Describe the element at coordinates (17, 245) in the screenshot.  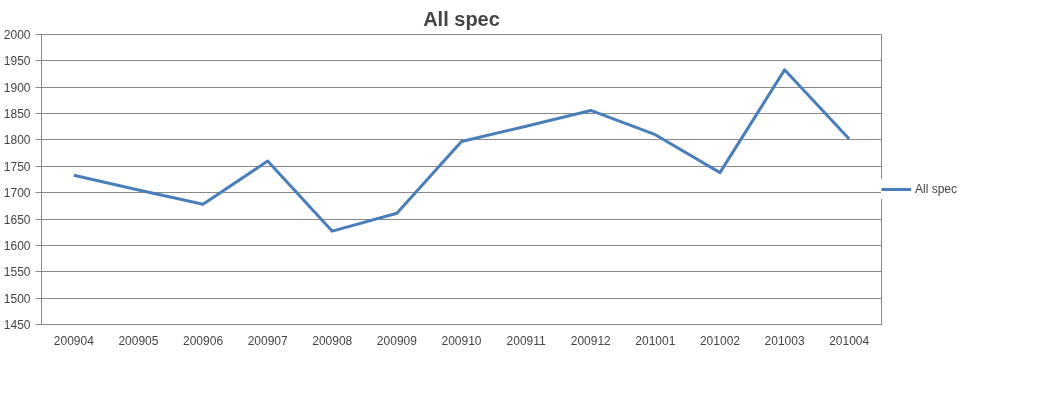
I see `y-tick-label: 1600` at that location.